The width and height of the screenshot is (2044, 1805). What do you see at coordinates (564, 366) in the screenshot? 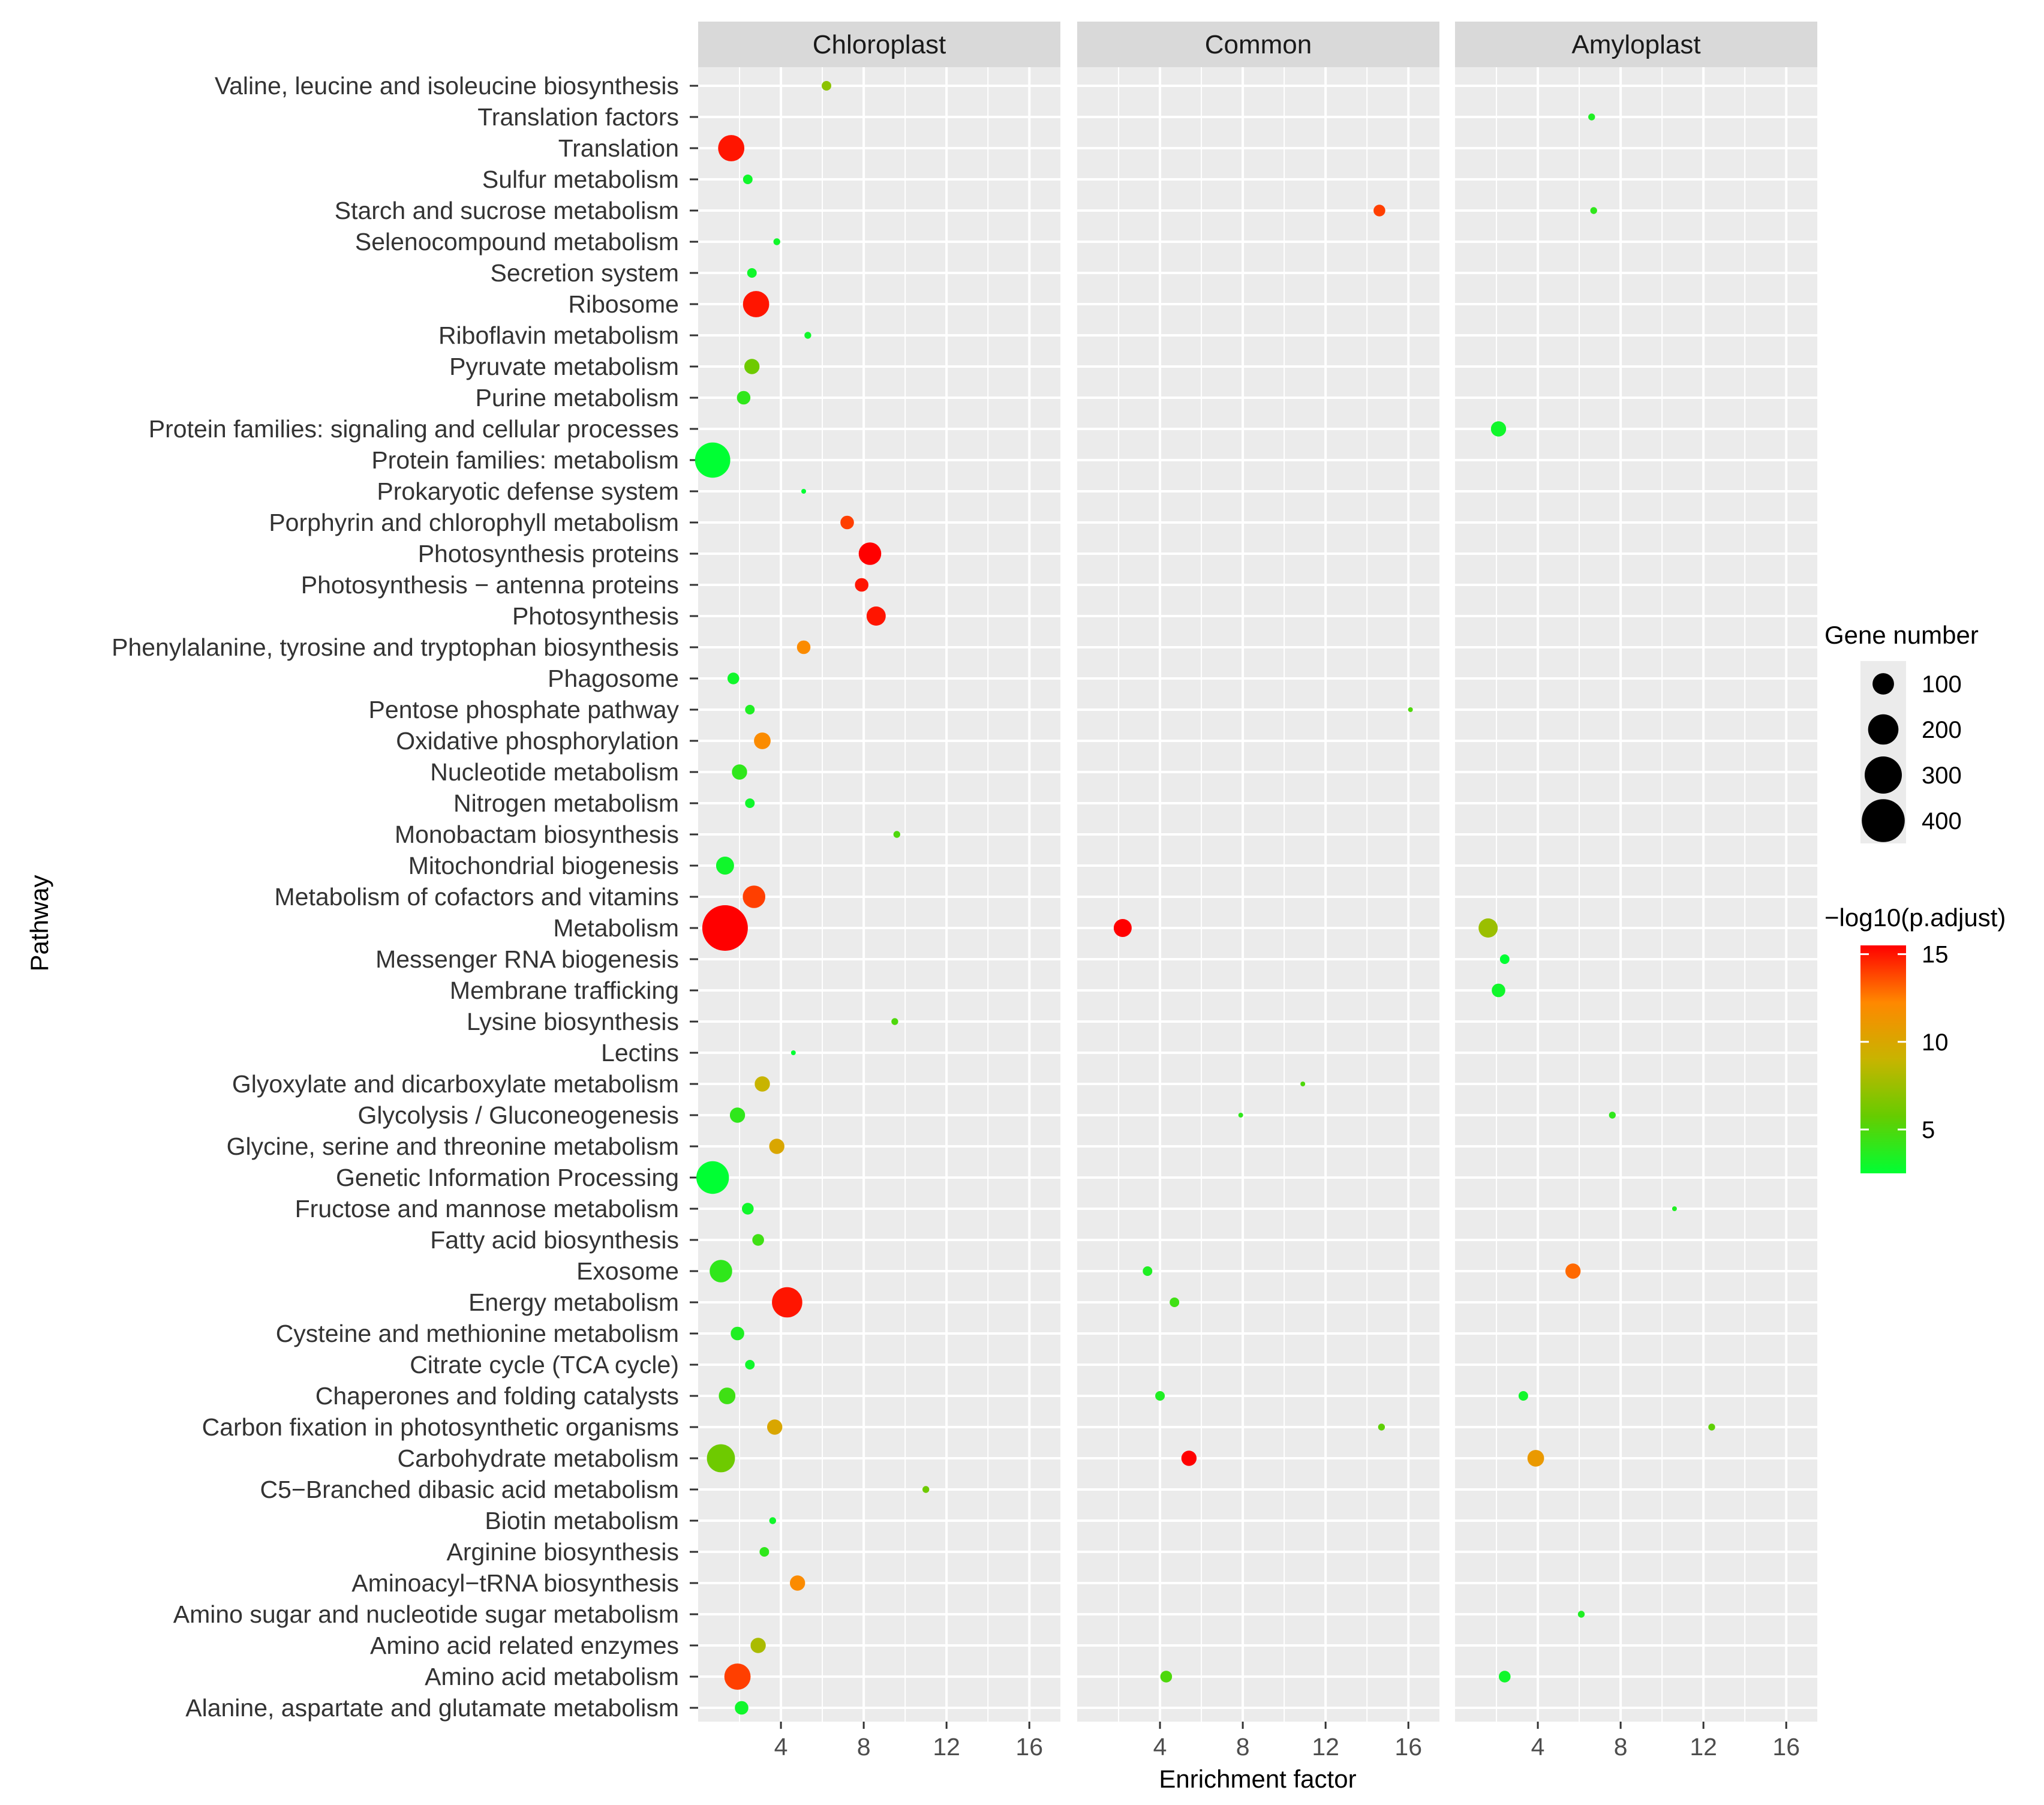
I see `pathway-label: Pyruvate metabolism` at bounding box center [564, 366].